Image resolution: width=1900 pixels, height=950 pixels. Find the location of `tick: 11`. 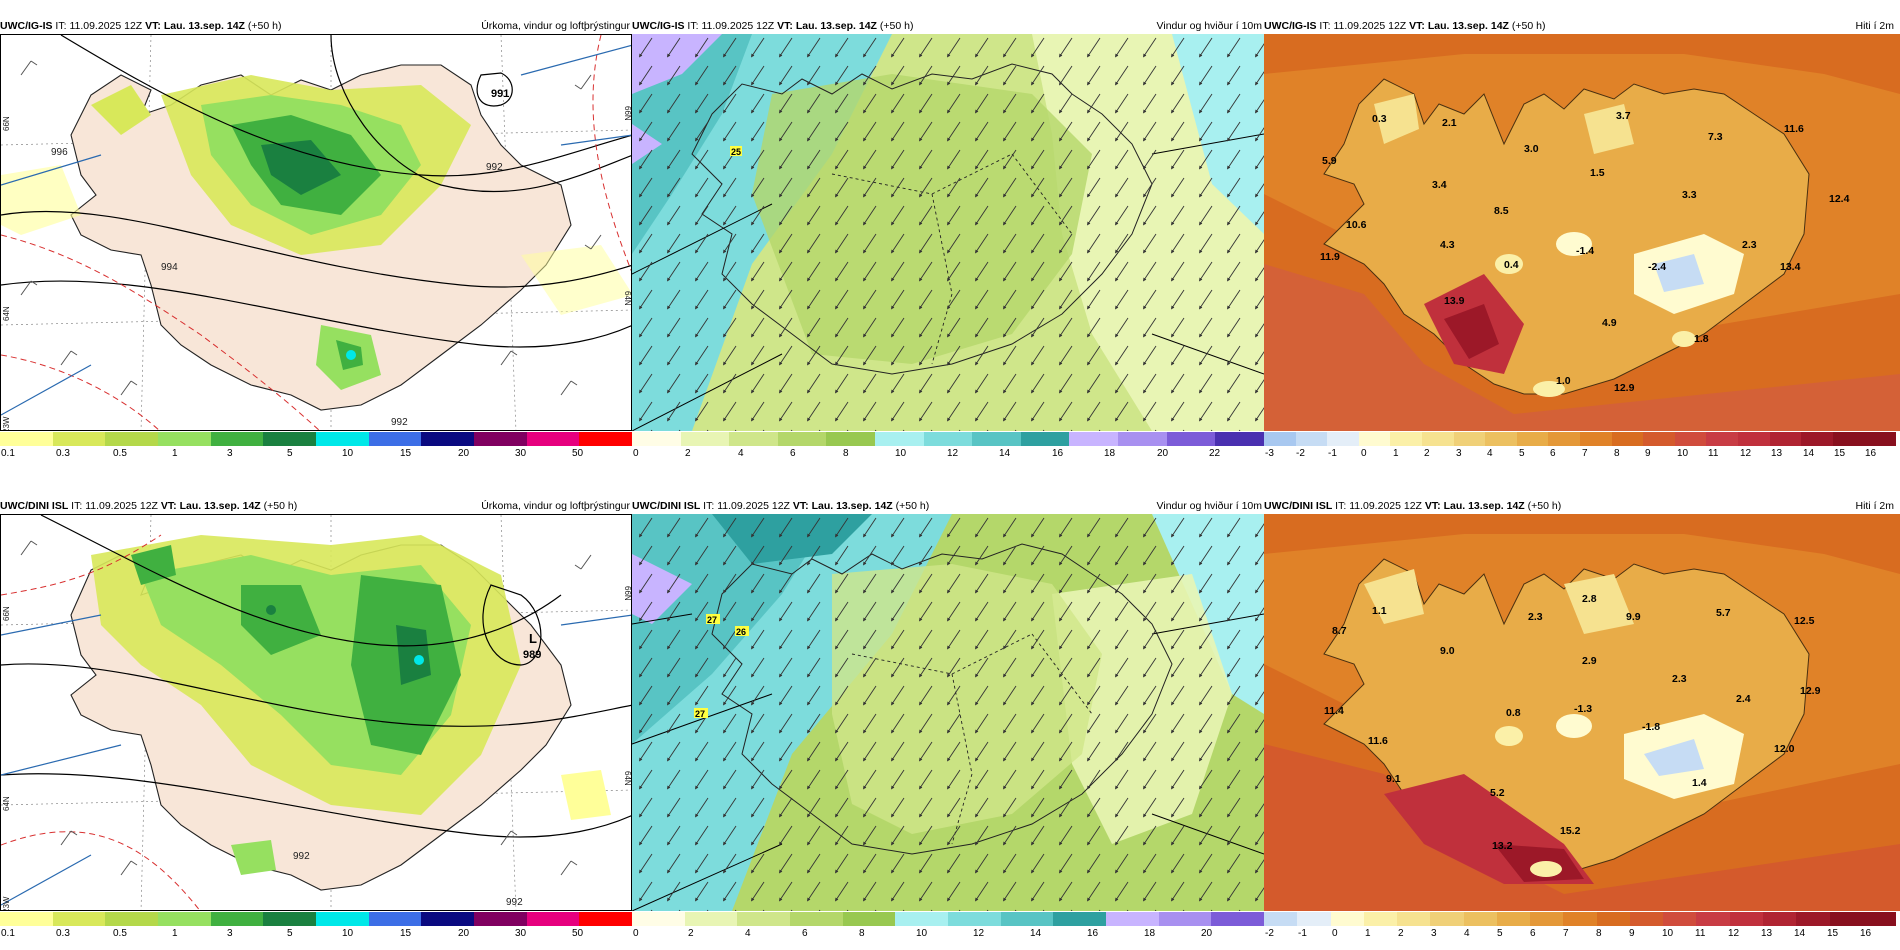

tick: 11 is located at coordinates (1700, 933).